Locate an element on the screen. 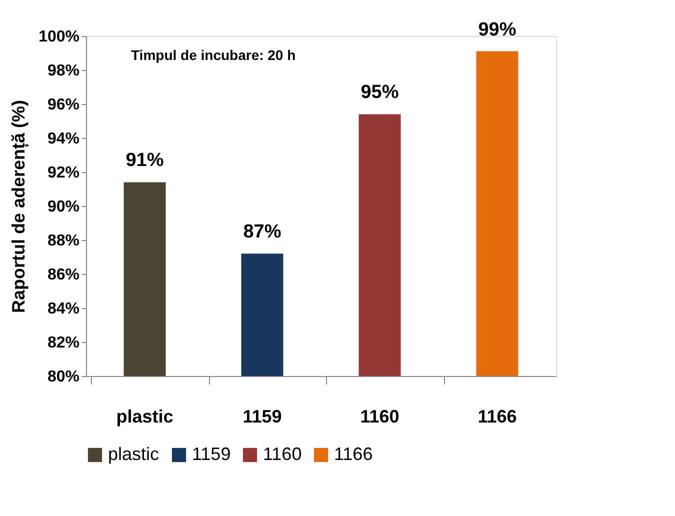 The width and height of the screenshot is (675, 516). x-tick-label: 1160 is located at coordinates (380, 416).